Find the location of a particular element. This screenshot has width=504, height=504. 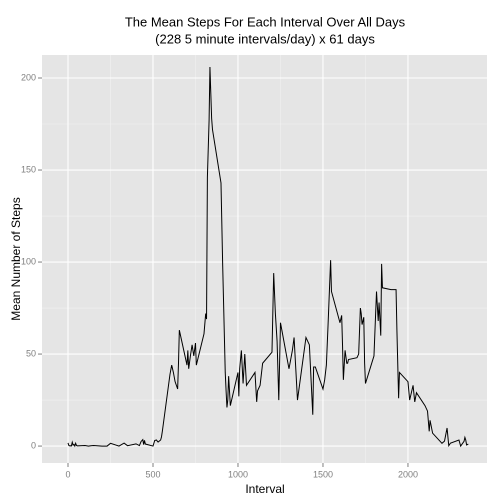

y-tick-label: 100 is located at coordinates (28, 261).